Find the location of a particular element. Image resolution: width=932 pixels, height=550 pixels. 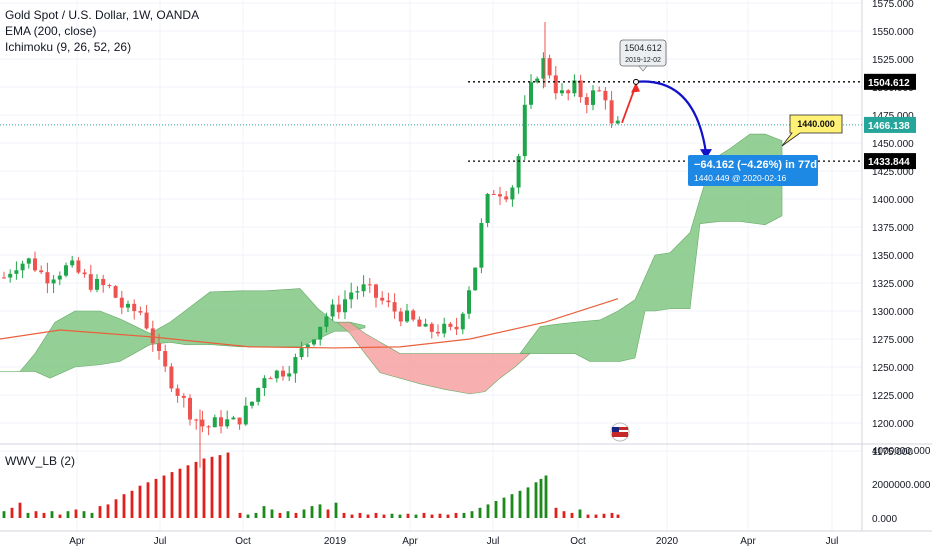

time-tick-label: Apr is located at coordinates (77, 541).